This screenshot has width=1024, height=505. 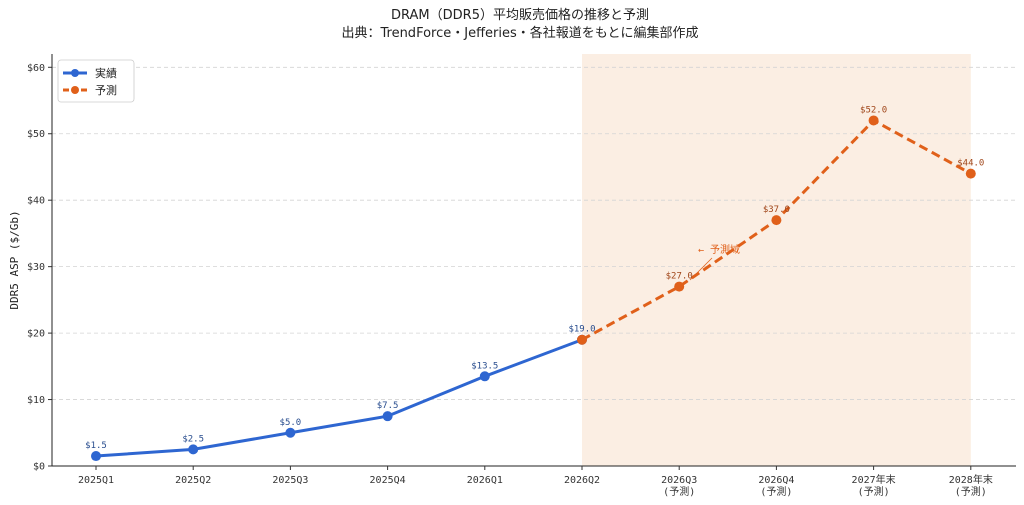 I want to click on data-label: $7.5, so click(x=388, y=406).